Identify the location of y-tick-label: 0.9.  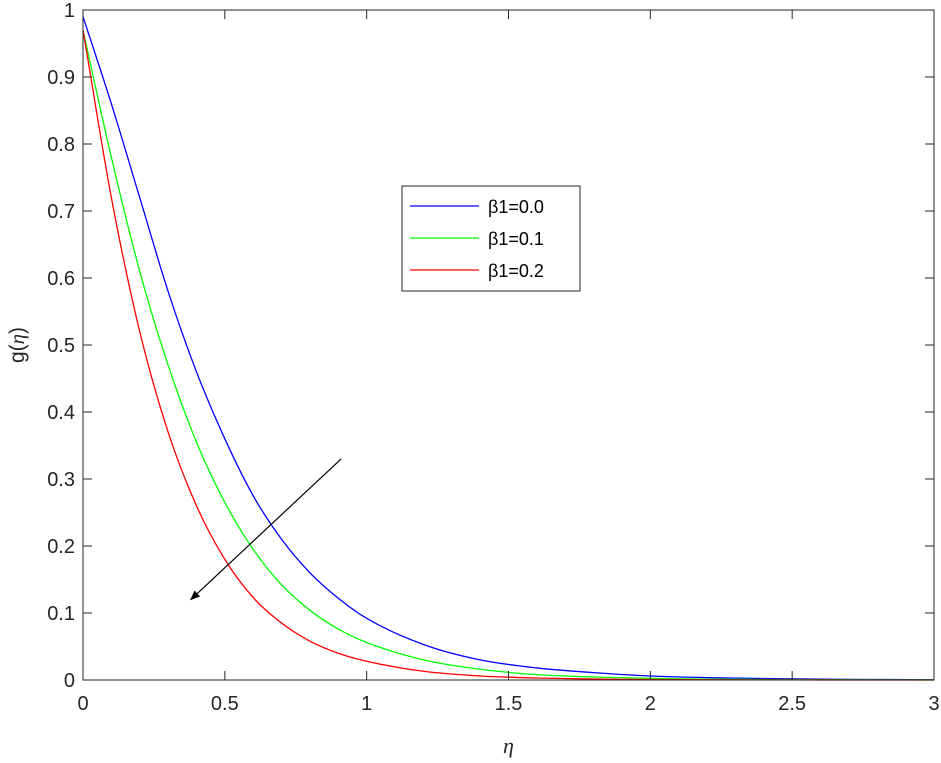
(61, 78).